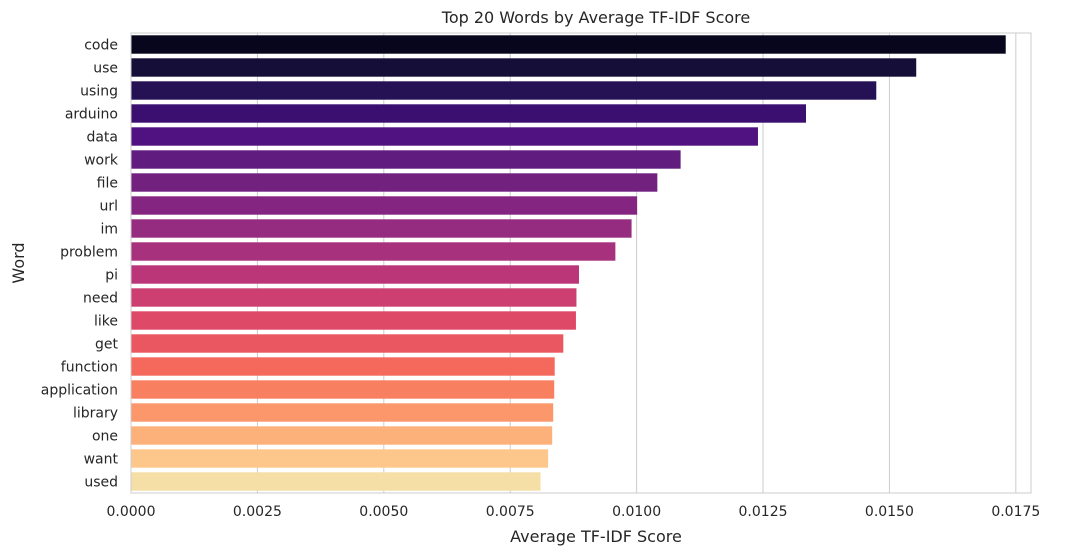 The image size is (1071, 556). What do you see at coordinates (89, 253) in the screenshot?
I see `y-tick-label: problem` at bounding box center [89, 253].